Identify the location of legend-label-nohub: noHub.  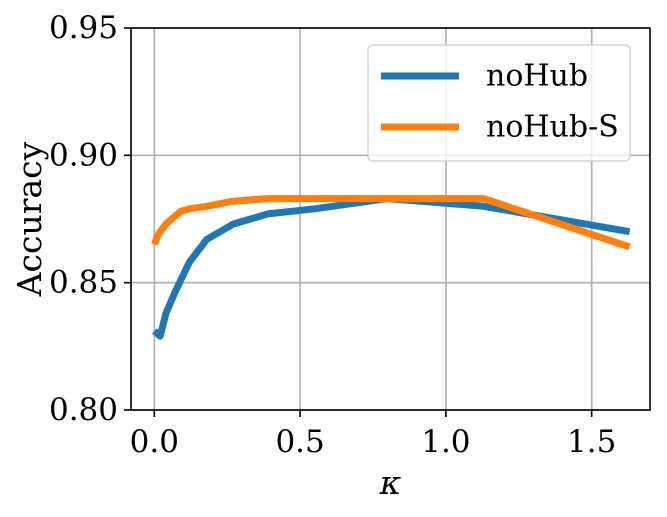
(537, 76).